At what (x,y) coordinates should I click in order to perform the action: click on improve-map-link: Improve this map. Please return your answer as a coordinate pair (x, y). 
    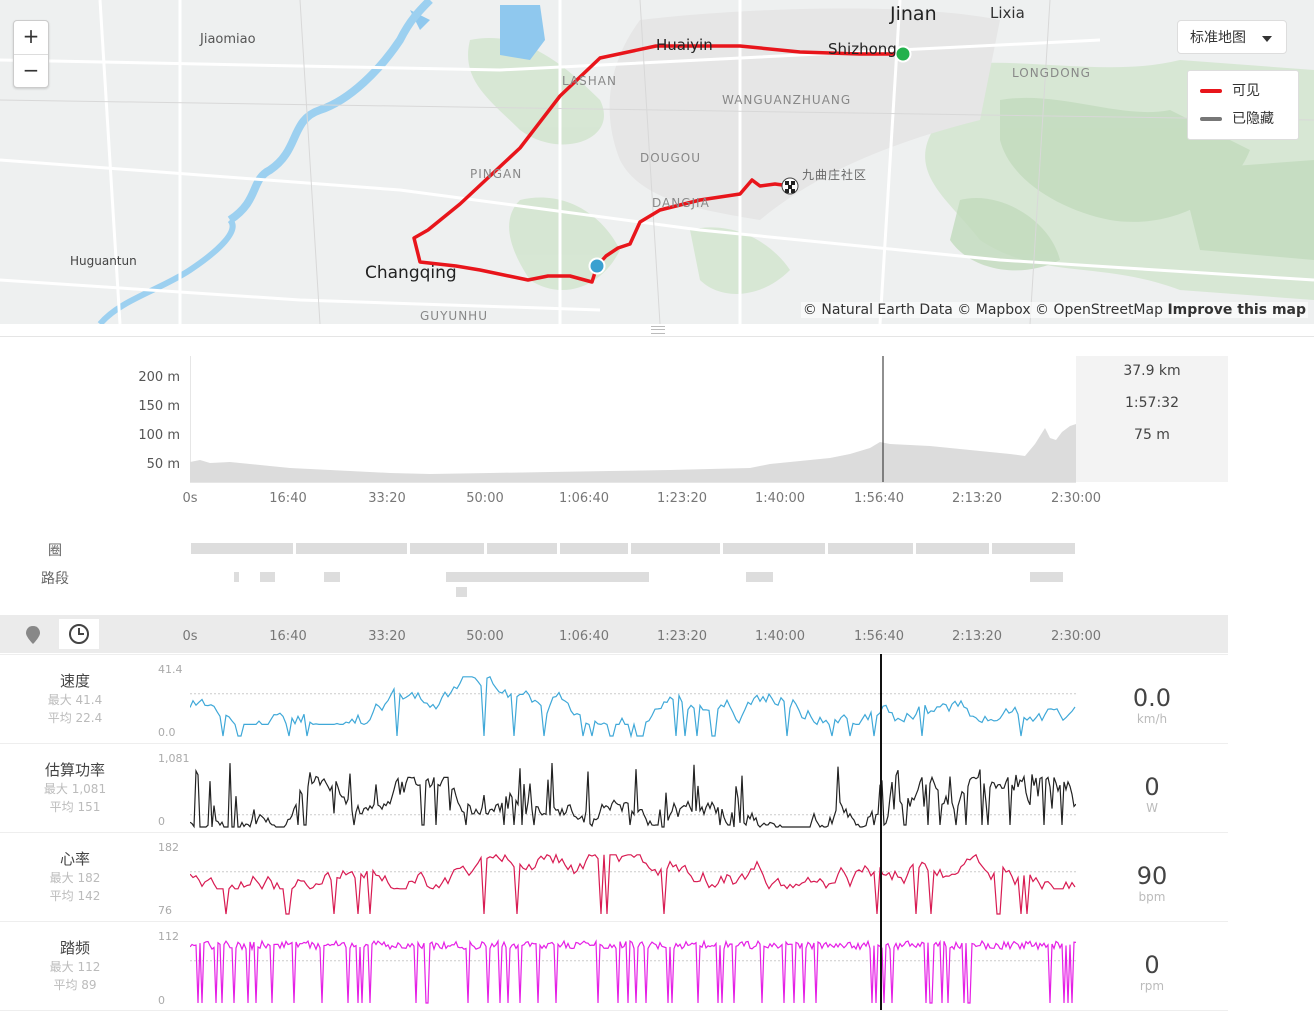
    Looking at the image, I should click on (1236, 310).